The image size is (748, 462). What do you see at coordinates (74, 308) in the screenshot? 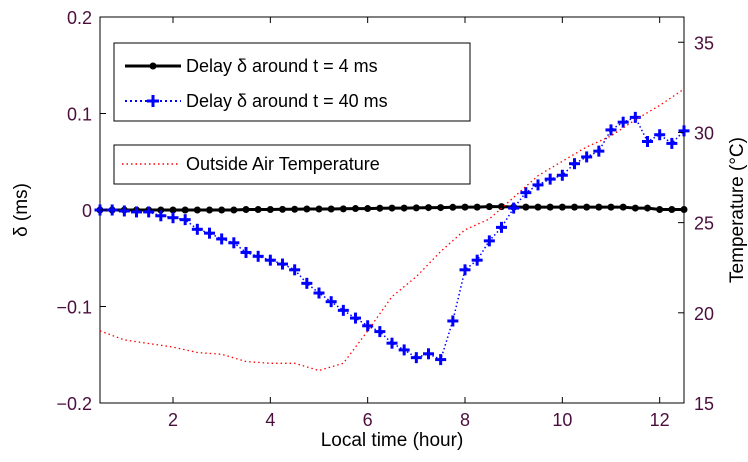
I see `left-tick-label: −0.1` at bounding box center [74, 308].